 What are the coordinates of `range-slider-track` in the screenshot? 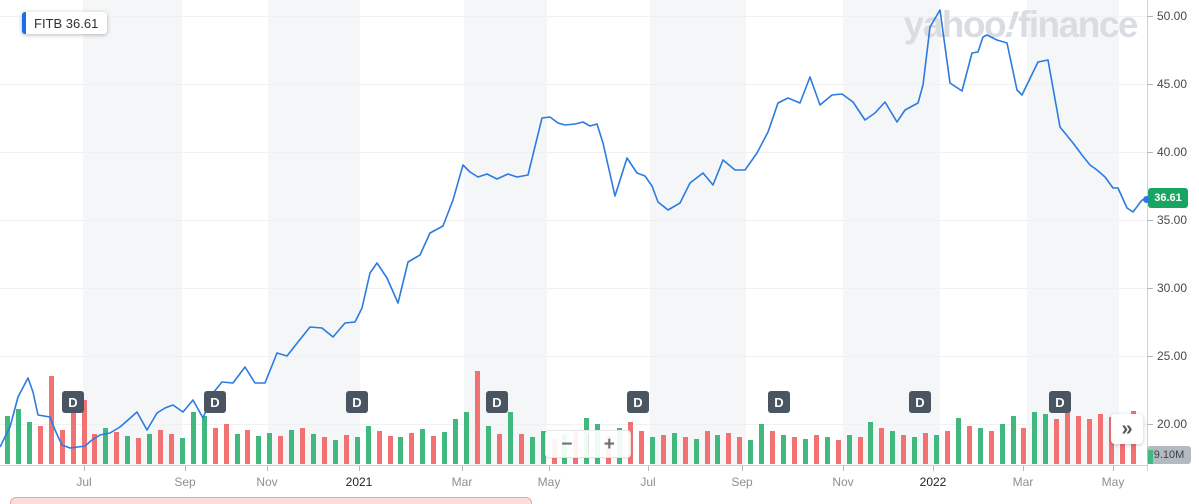 It's located at (271, 500).